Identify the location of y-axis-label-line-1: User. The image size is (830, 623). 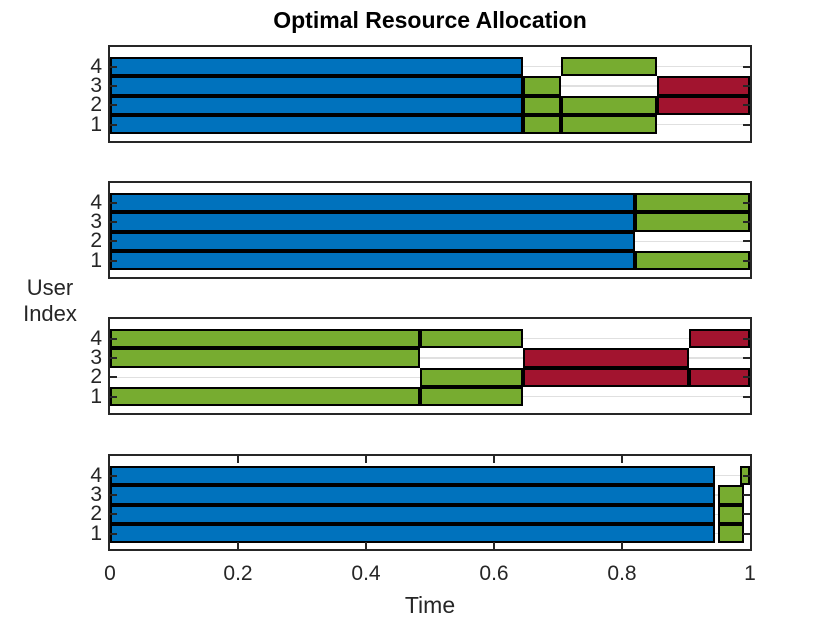
(50, 287).